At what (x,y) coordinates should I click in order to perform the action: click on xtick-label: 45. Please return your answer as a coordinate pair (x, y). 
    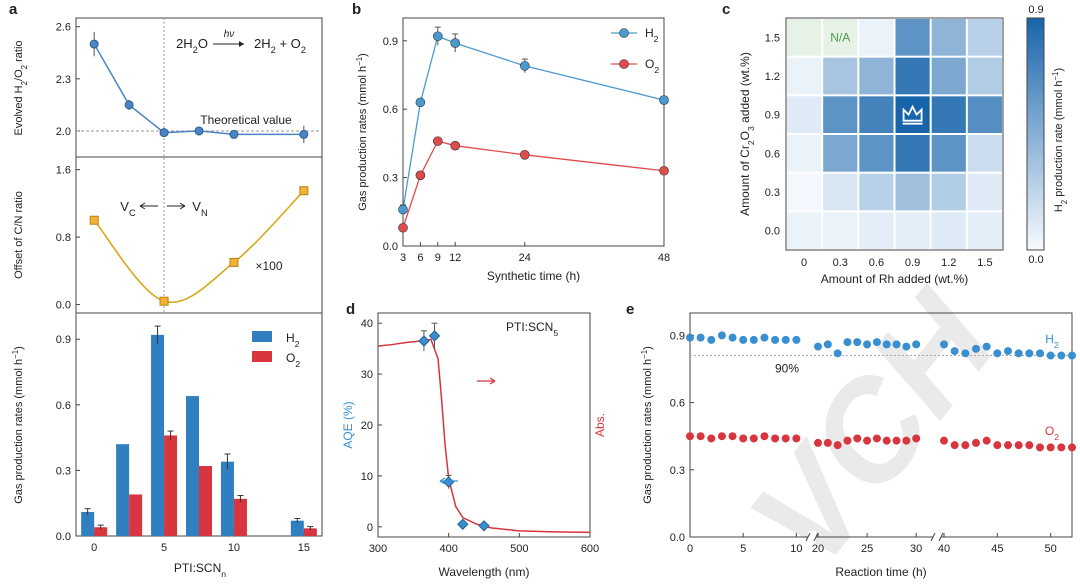
    Looking at the image, I should click on (997, 549).